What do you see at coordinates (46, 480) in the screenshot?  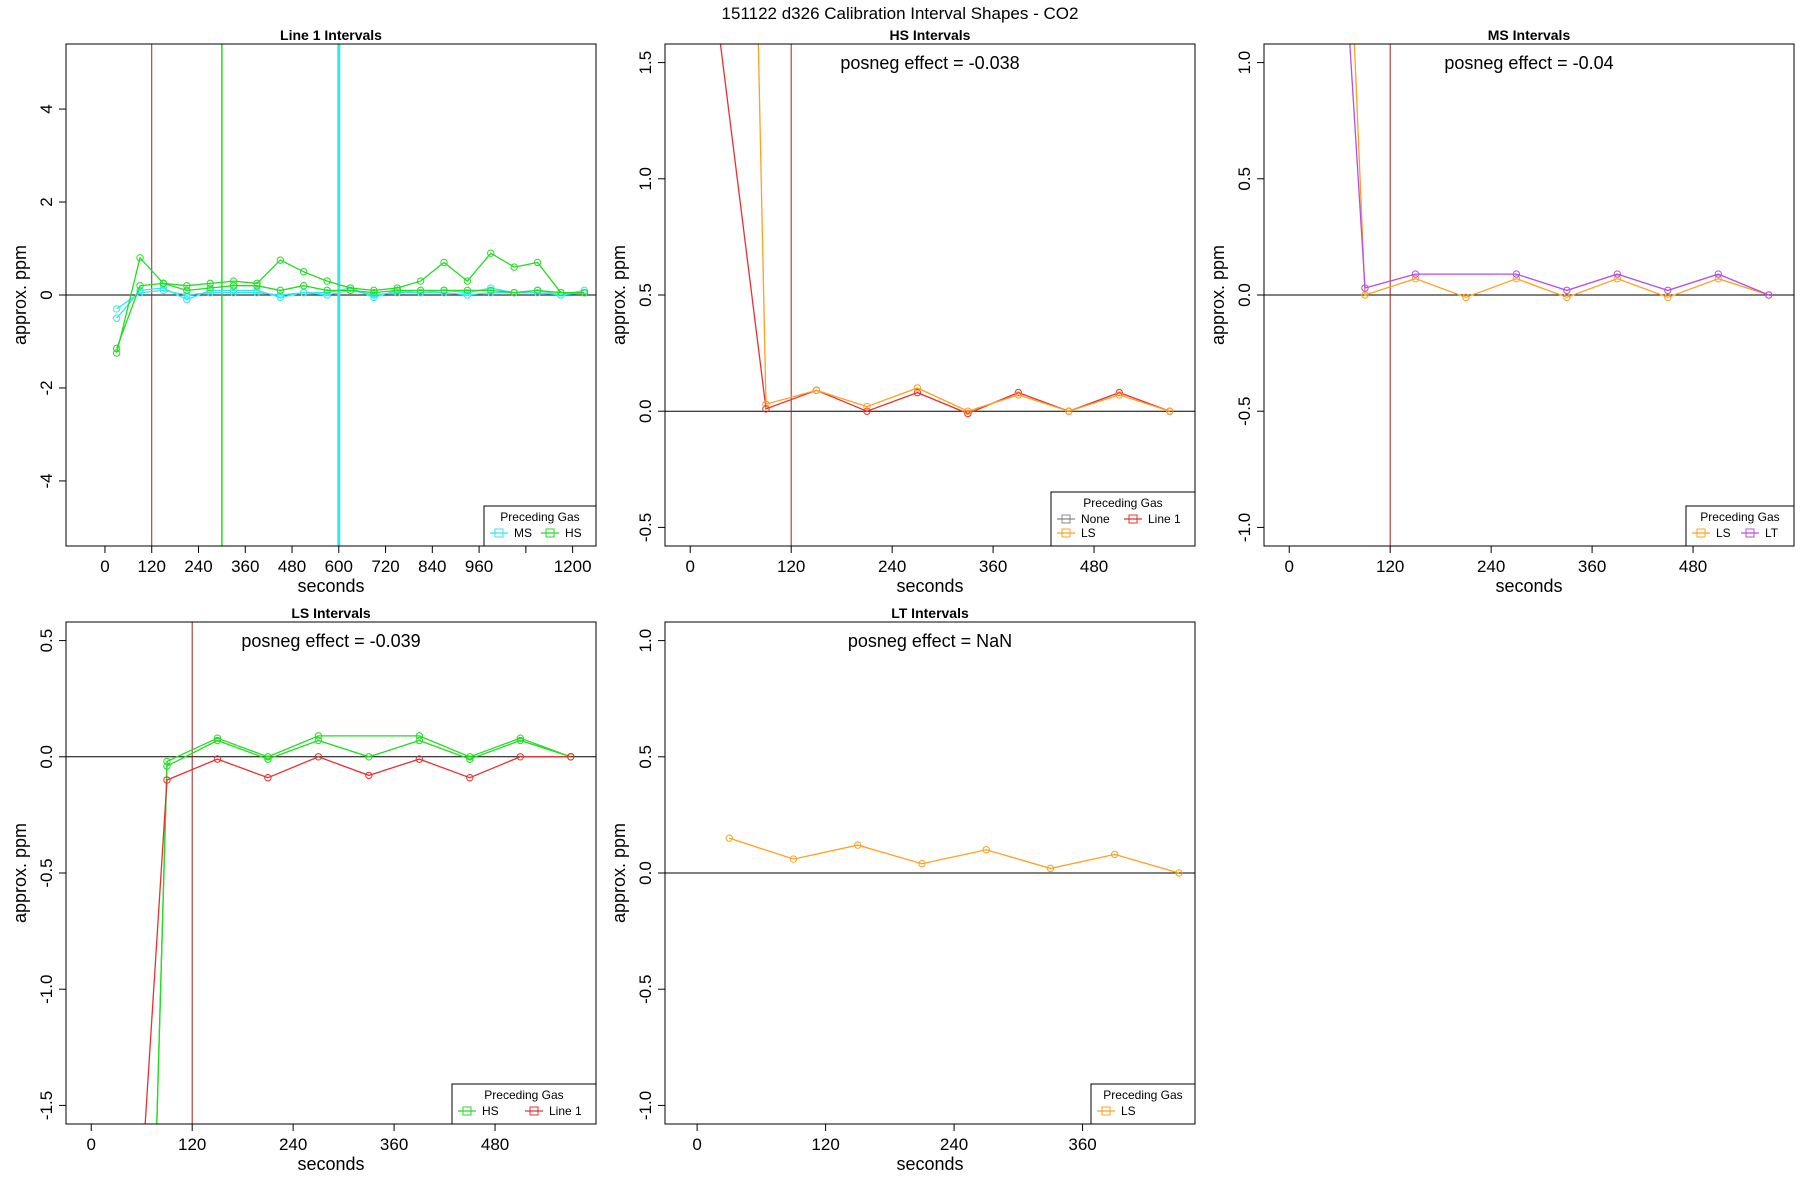 I see `y-tick-label: -4` at bounding box center [46, 480].